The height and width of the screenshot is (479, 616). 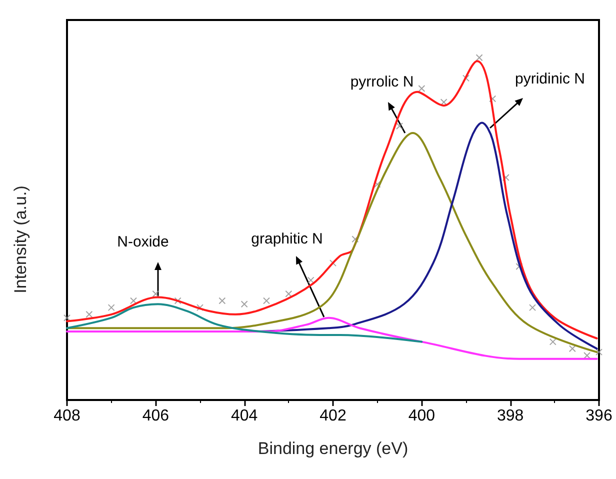 I want to click on x-tick-label: 398, so click(x=510, y=416).